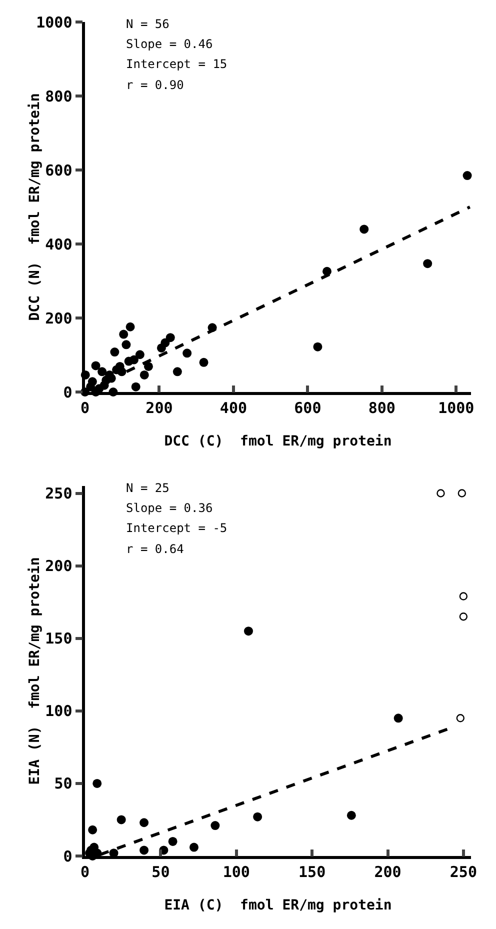  Describe the element at coordinates (278, 906) in the screenshot. I see `x-axis-title: EIA (C) fmol ER/mg protein` at that location.